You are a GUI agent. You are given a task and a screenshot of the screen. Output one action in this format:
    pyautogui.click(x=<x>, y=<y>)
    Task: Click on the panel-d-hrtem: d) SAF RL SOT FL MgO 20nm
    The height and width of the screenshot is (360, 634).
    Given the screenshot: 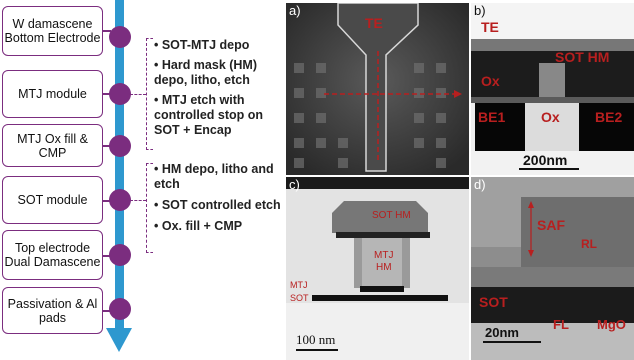 What is the action you would take?
    pyautogui.click(x=552, y=268)
    